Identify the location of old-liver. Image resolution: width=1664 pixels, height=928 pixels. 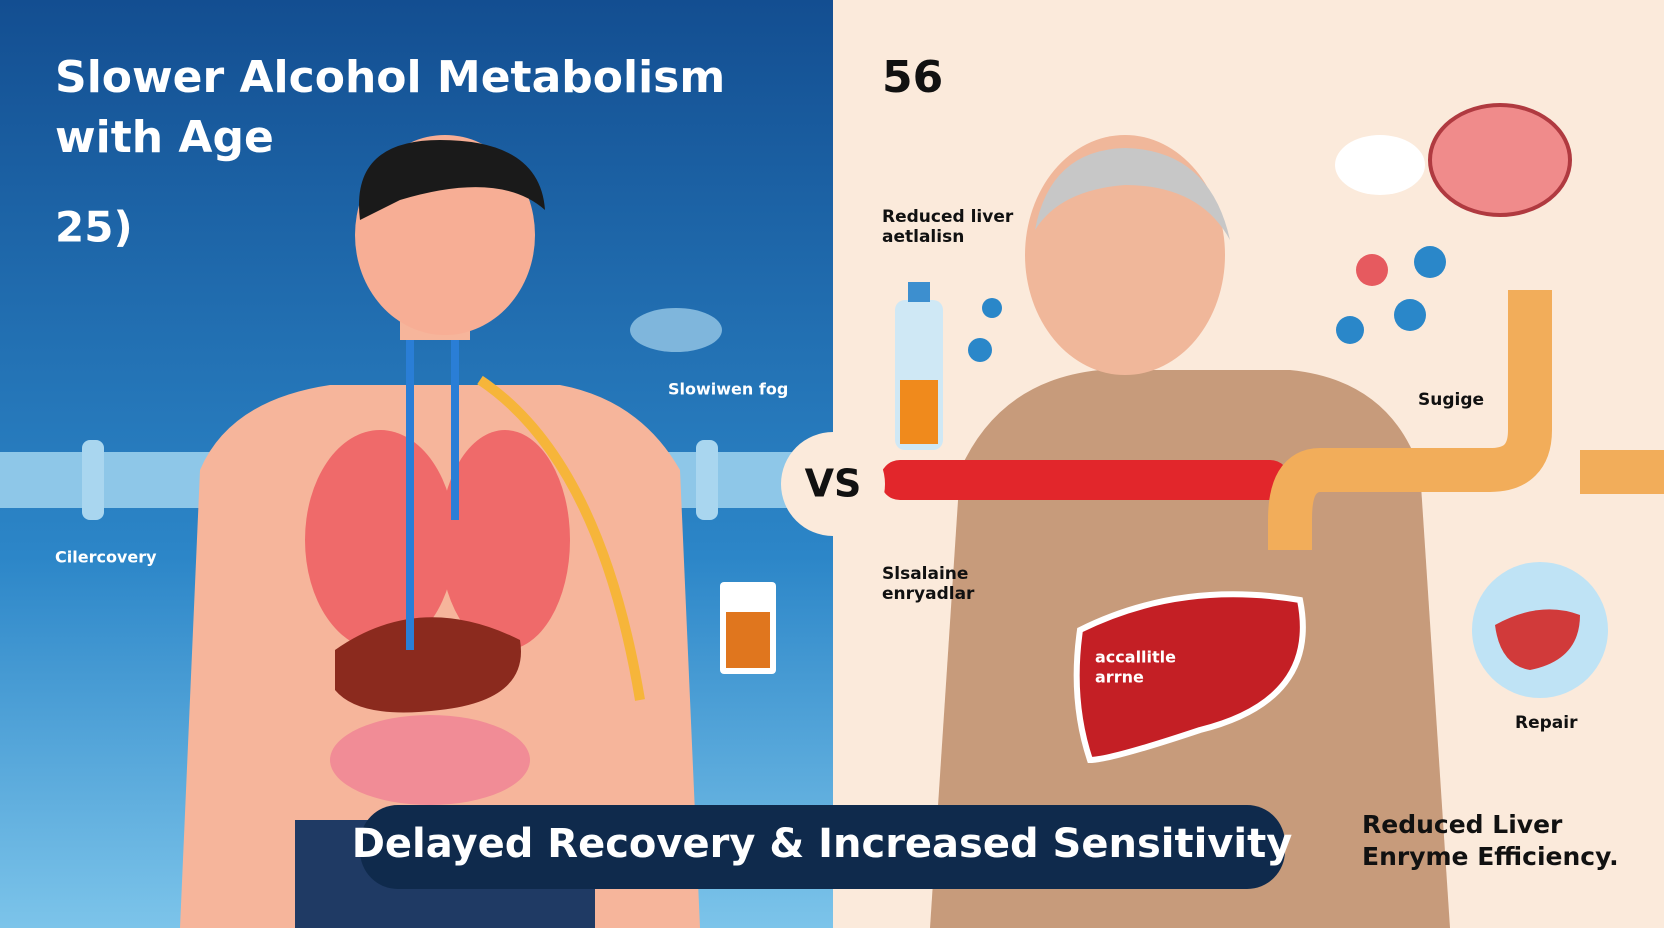
(1189, 677).